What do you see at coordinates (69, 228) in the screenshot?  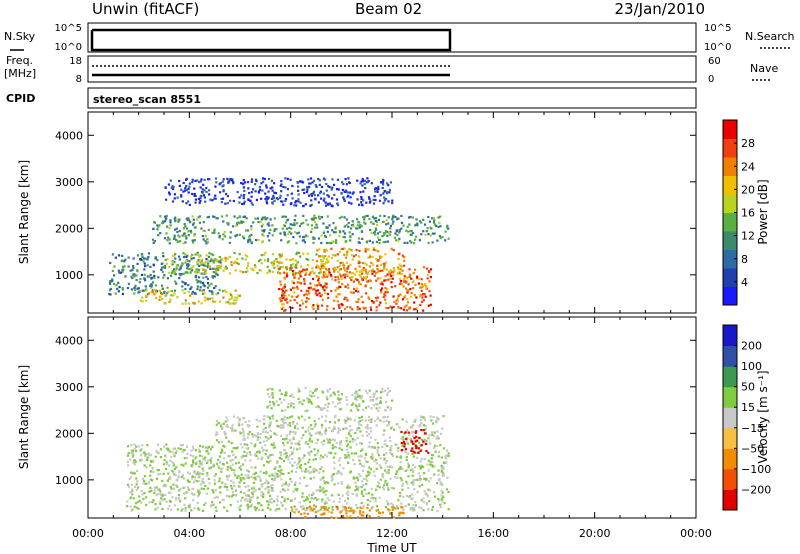 I see `y-tick-label: 2000` at bounding box center [69, 228].